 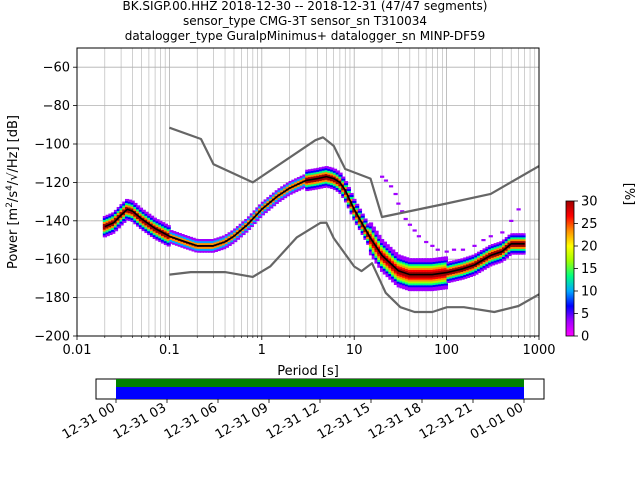 I want to click on outlier-cell, so click(x=402, y=211).